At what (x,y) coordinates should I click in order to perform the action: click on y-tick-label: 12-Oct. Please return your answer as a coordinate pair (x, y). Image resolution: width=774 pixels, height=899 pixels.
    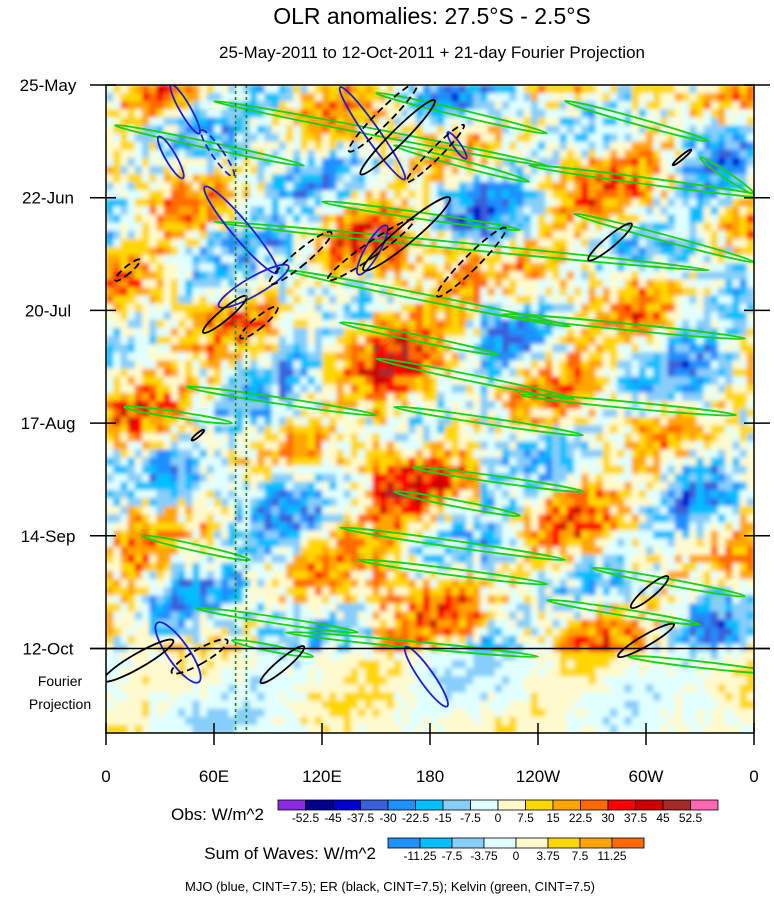
    Looking at the image, I should click on (47, 648).